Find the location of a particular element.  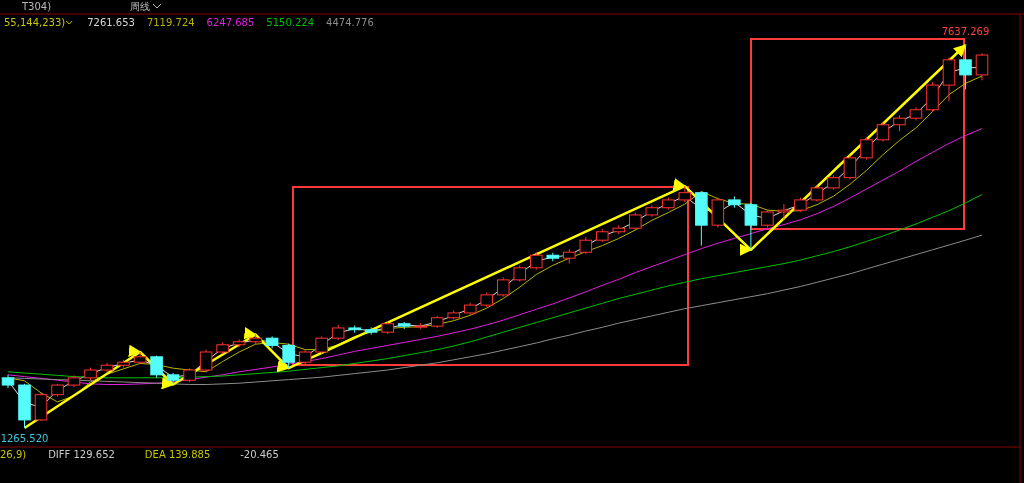

text: 55,144,233) is located at coordinates (35, 22).